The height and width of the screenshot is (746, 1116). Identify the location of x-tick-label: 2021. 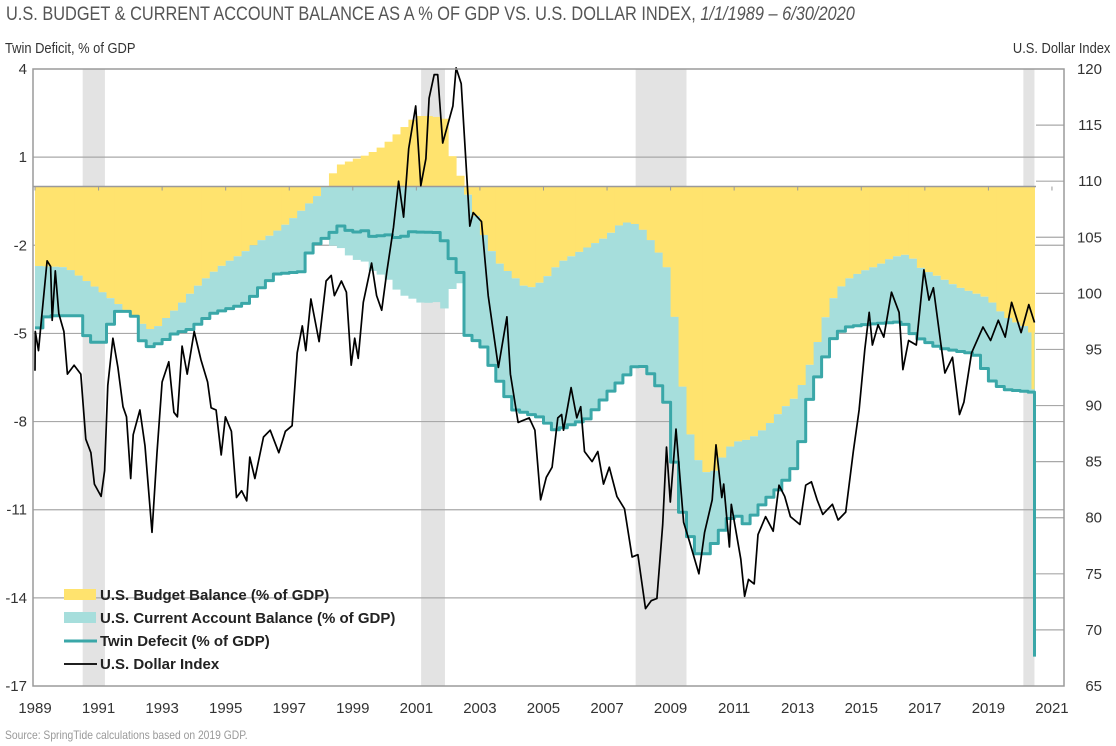
(1051, 708).